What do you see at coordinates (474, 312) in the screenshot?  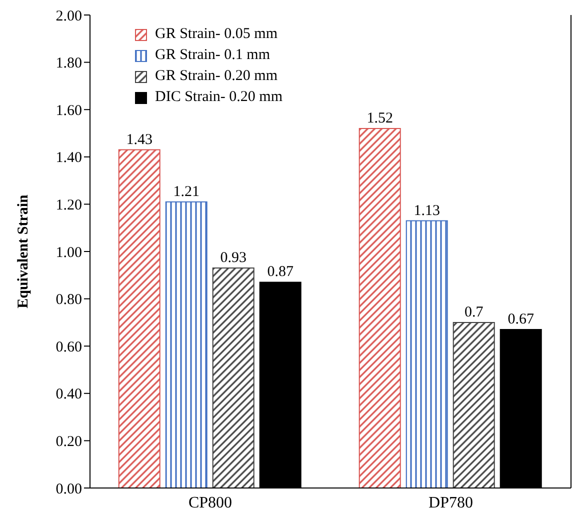 I see `data-label: 0.7` at bounding box center [474, 312].